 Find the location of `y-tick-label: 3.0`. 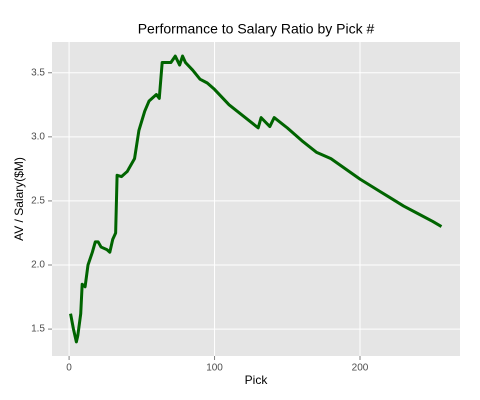

y-tick-label: 3.0 is located at coordinates (38, 136).